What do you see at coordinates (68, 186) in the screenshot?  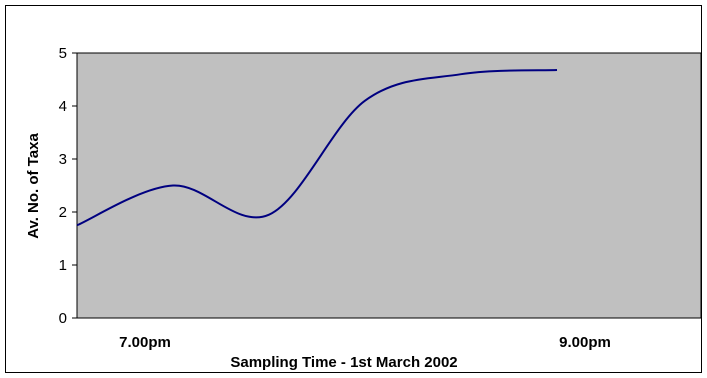 I see `y-axis: 0 1 2 3 4 5` at bounding box center [68, 186].